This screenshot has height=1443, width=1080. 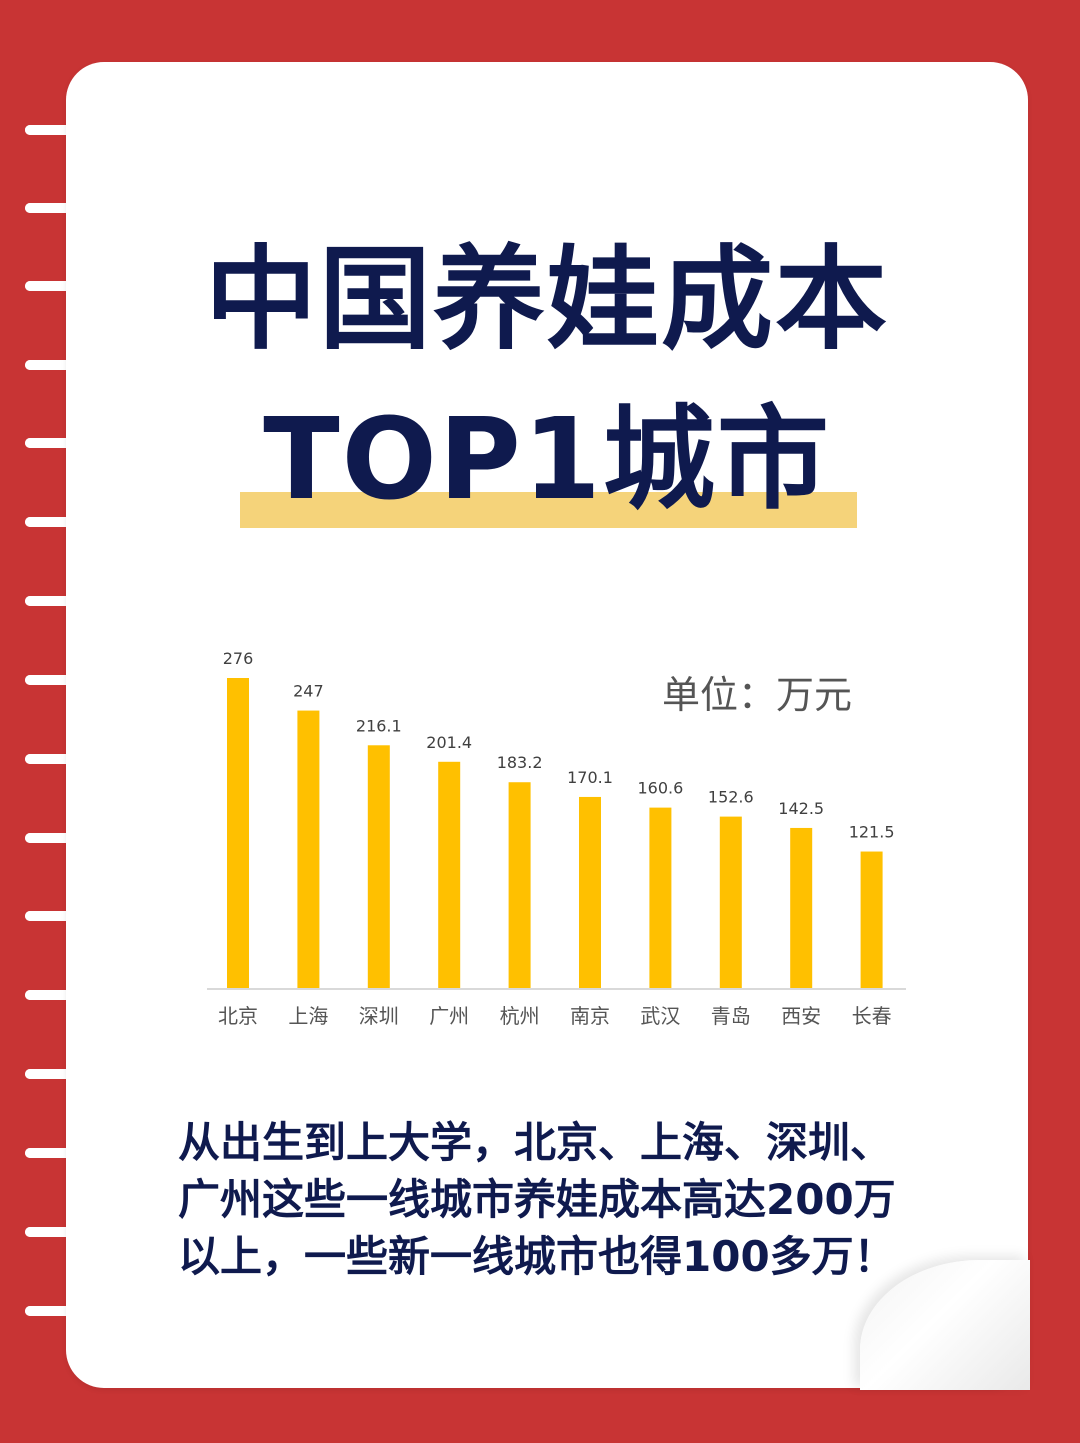 What do you see at coordinates (872, 832) in the screenshot?
I see `value-label: 121.5` at bounding box center [872, 832].